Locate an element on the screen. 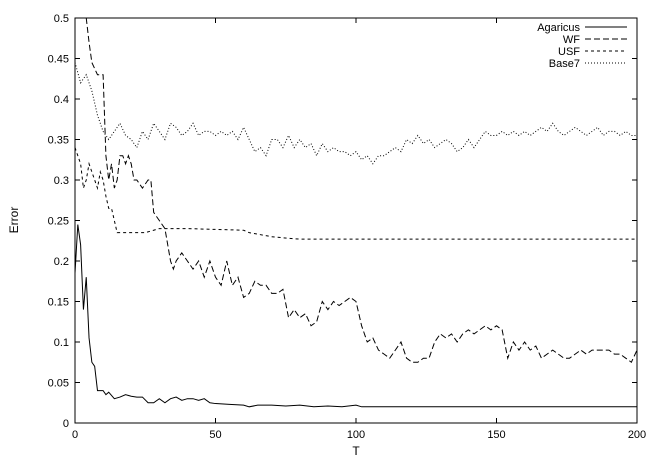  y-tick-label: 0.45 is located at coordinates (58, 60).